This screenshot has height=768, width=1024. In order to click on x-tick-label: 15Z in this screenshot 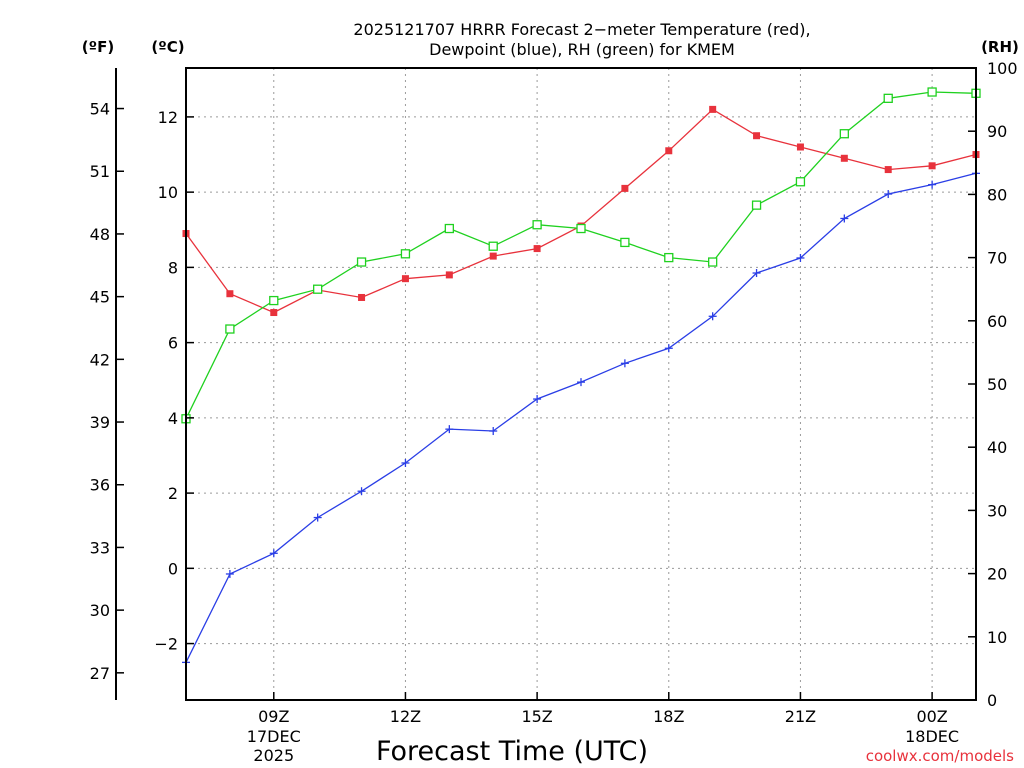, I will do `click(536, 716)`.